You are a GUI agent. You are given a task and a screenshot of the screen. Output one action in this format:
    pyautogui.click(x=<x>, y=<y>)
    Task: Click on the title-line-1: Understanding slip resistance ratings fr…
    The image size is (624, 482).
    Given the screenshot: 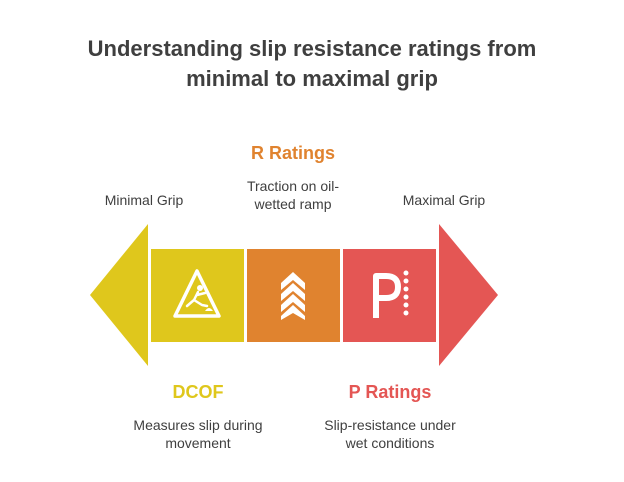 What is the action you would take?
    pyautogui.click(x=312, y=48)
    